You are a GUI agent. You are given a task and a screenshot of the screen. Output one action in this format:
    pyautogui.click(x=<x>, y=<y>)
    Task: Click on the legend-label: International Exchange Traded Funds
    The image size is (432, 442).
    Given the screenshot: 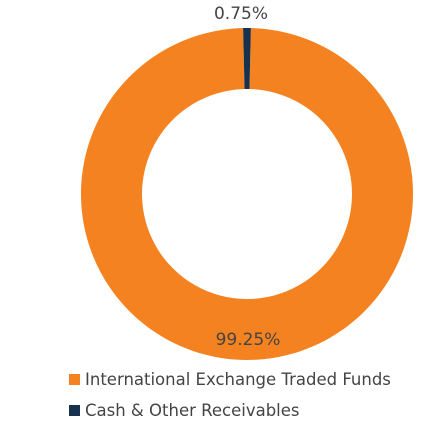 What is the action you would take?
    pyautogui.click(x=238, y=379)
    